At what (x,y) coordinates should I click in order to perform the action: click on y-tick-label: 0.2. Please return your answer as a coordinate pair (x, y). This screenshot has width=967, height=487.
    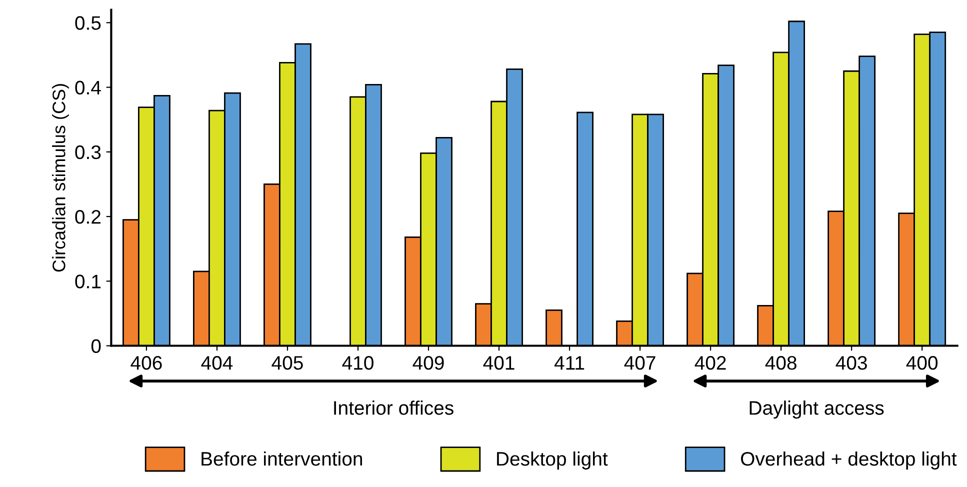
    Looking at the image, I should click on (88, 217).